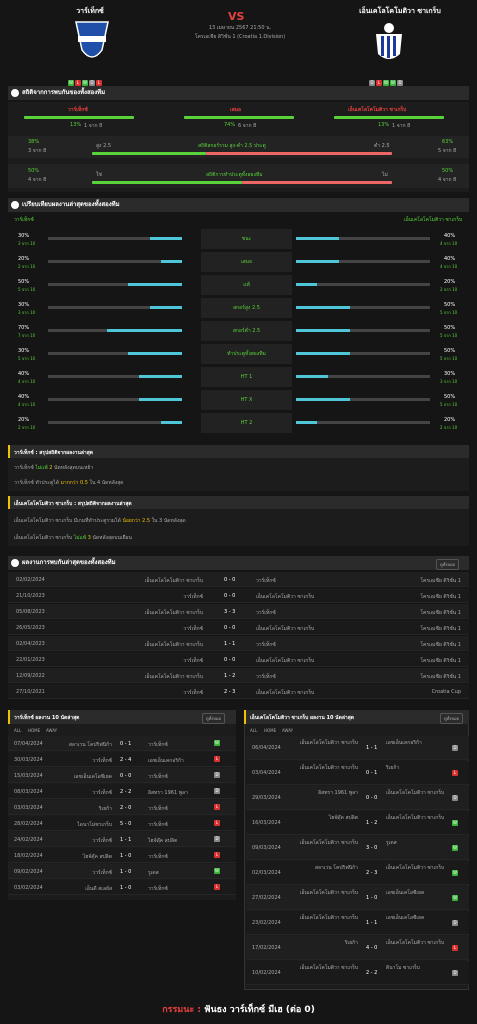  What do you see at coordinates (285, 693) in the screenshot?
I see `h2h-away: เอ็นเคโลโคโมติวา ซาเกร็บ` at bounding box center [285, 693].